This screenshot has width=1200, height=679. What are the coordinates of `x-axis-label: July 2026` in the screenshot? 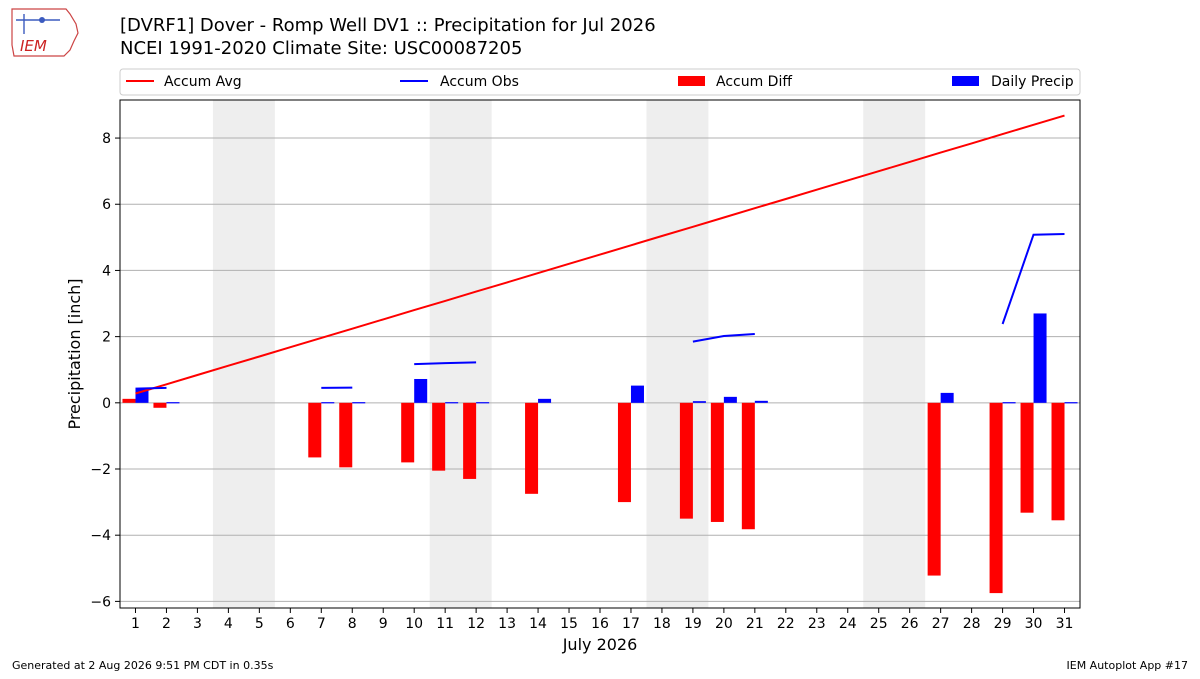 It's located at (600, 644).